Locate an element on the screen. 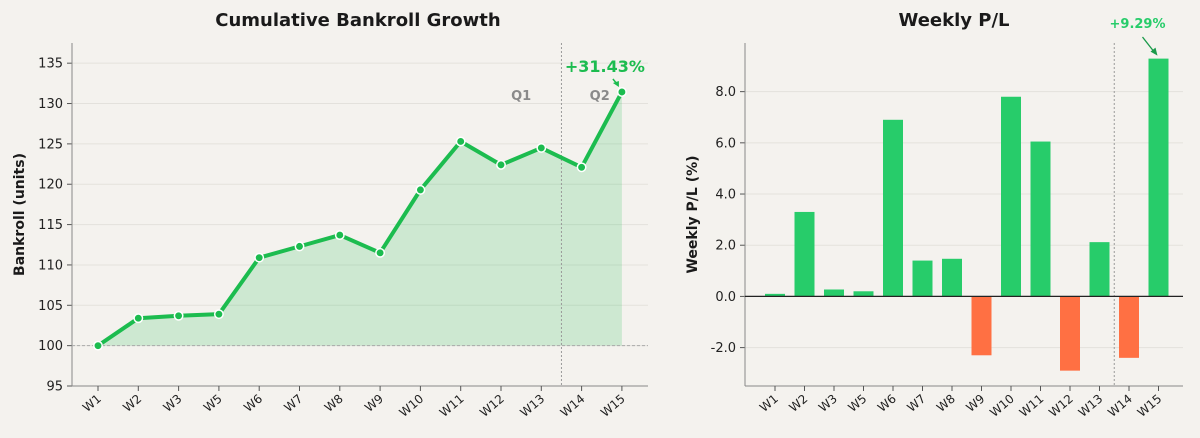  y-tick-label: 125 is located at coordinates (50, 144).